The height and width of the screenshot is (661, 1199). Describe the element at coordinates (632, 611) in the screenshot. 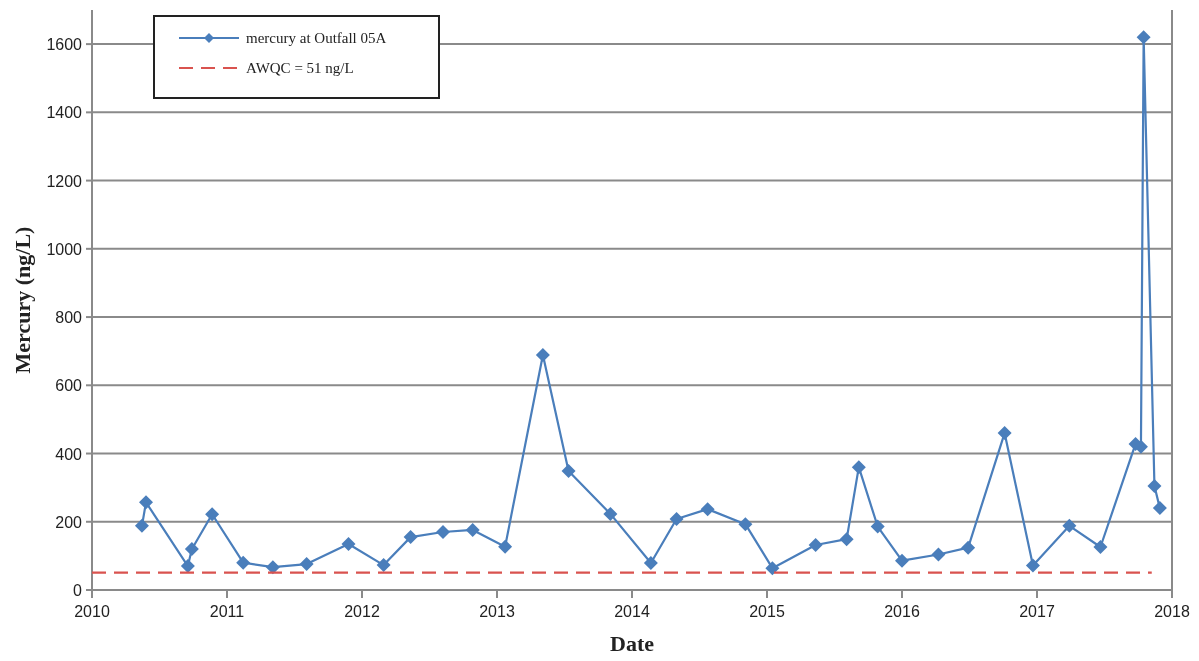

I see `x-tick-label: 2014` at that location.